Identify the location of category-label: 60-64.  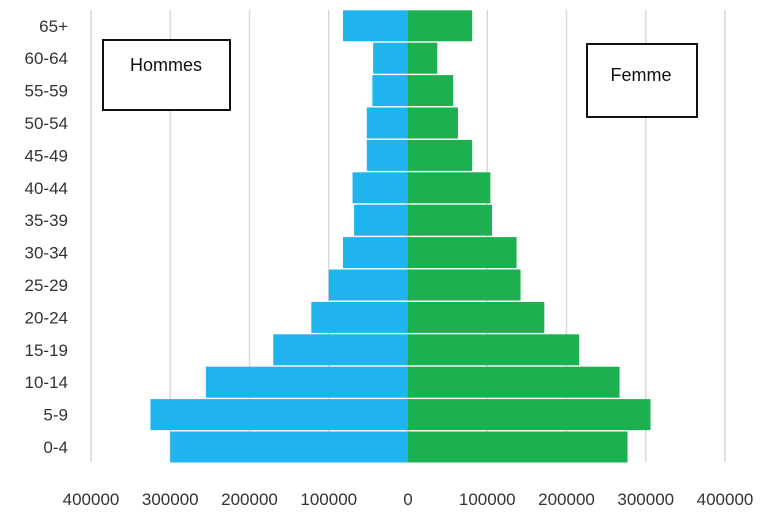
(46, 58).